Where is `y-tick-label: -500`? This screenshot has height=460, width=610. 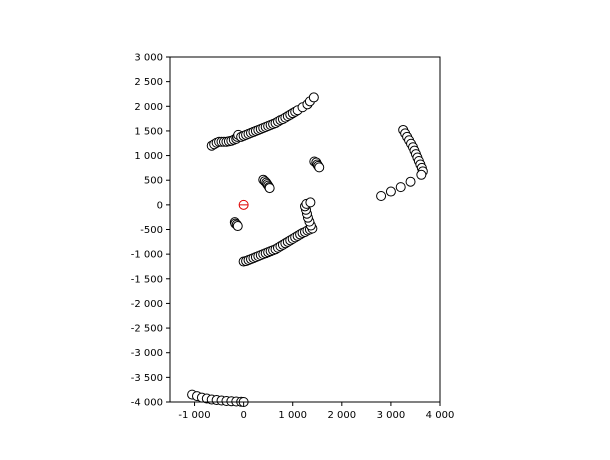
y-tick-label: -500 is located at coordinates (151, 230).